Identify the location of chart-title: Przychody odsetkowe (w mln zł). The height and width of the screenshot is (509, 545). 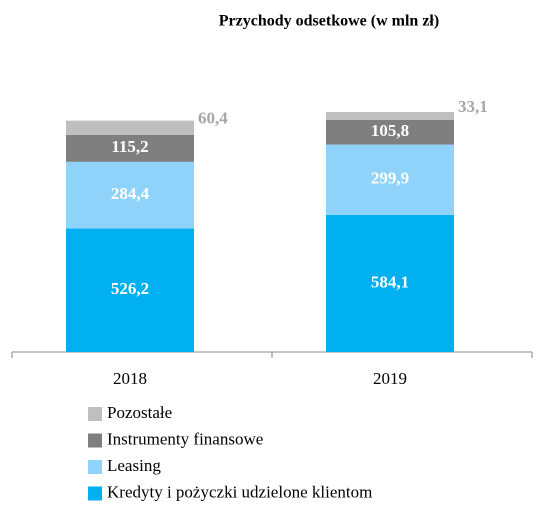
(329, 21).